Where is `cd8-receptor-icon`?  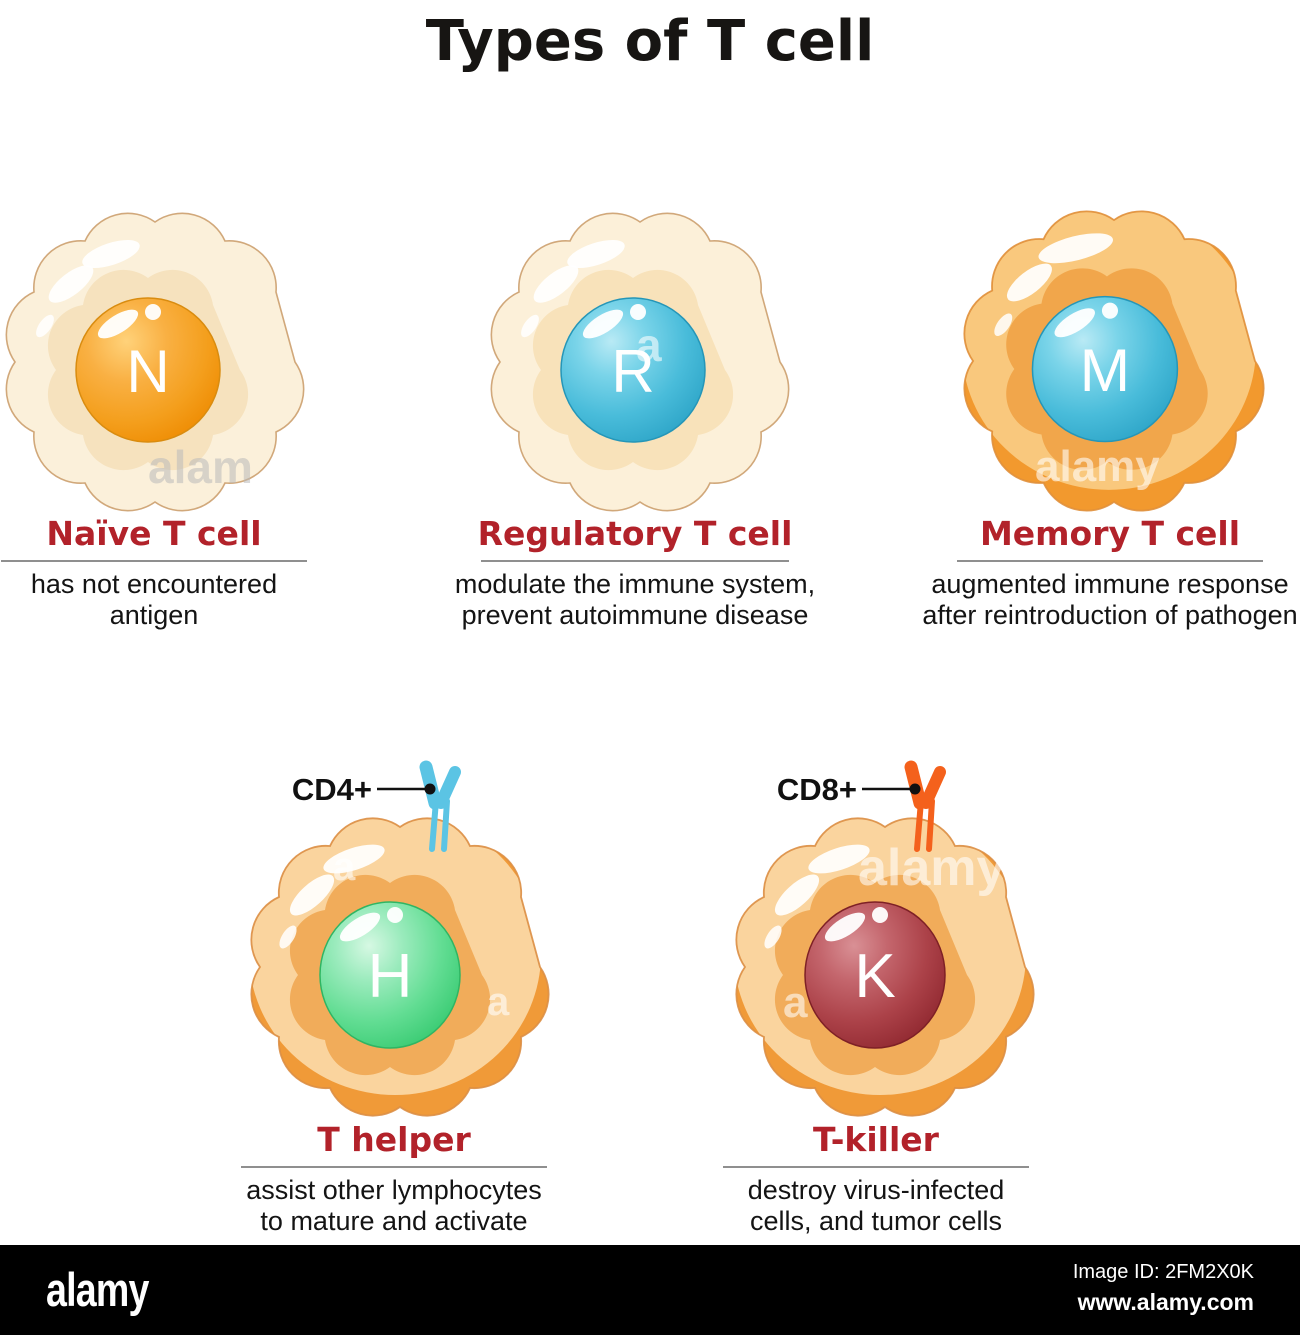
cd8-receptor-icon is located at coordinates (925, 806).